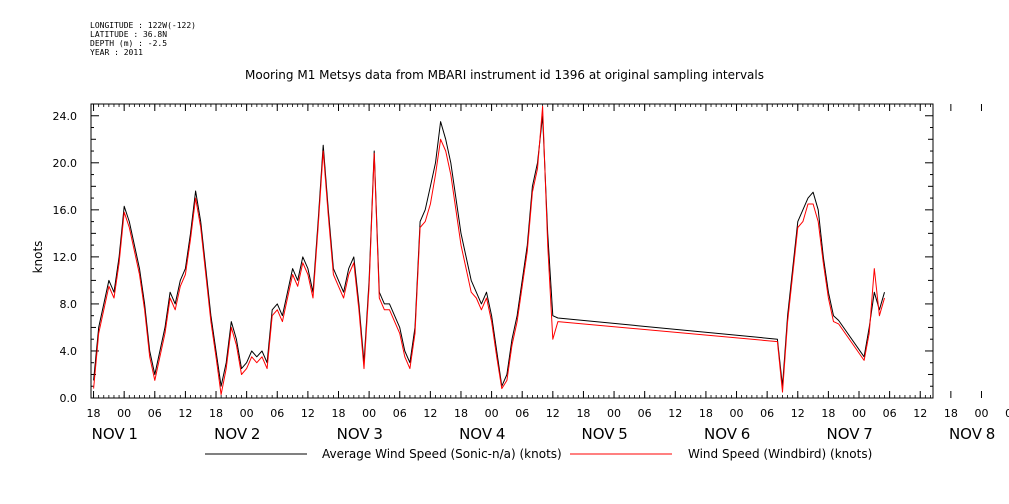 This screenshot has width=1009, height=504. What do you see at coordinates (133, 434) in the screenshot?
I see `x-day-label: 1` at bounding box center [133, 434].